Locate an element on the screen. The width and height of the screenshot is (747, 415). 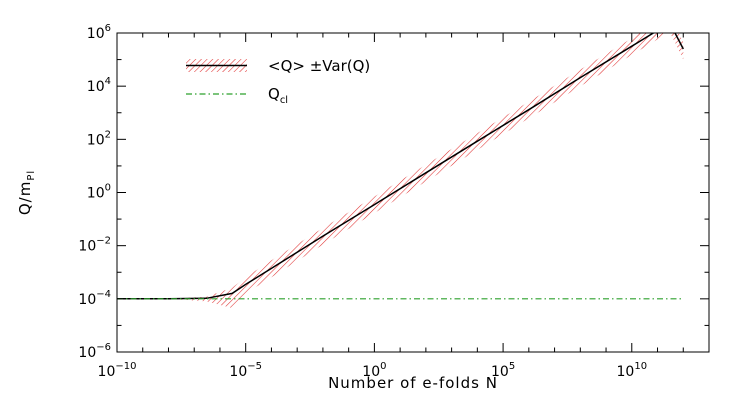
legend-label-classical-sub: cl is located at coordinates (284, 100).